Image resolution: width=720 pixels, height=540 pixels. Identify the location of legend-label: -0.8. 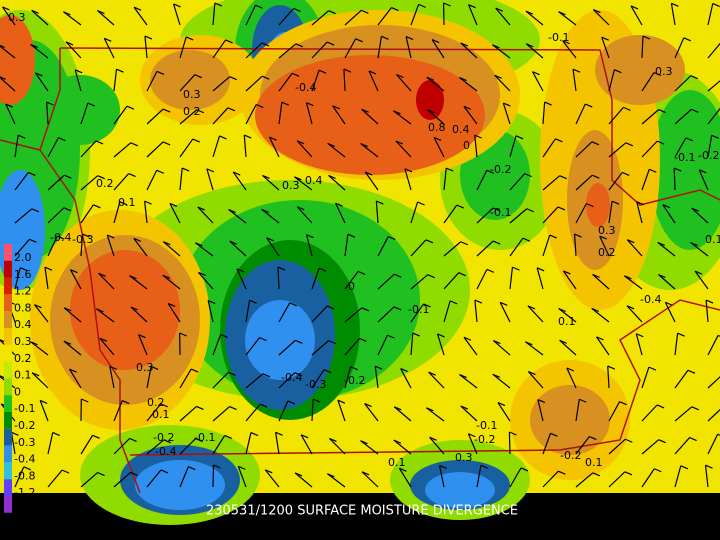
(24, 475).